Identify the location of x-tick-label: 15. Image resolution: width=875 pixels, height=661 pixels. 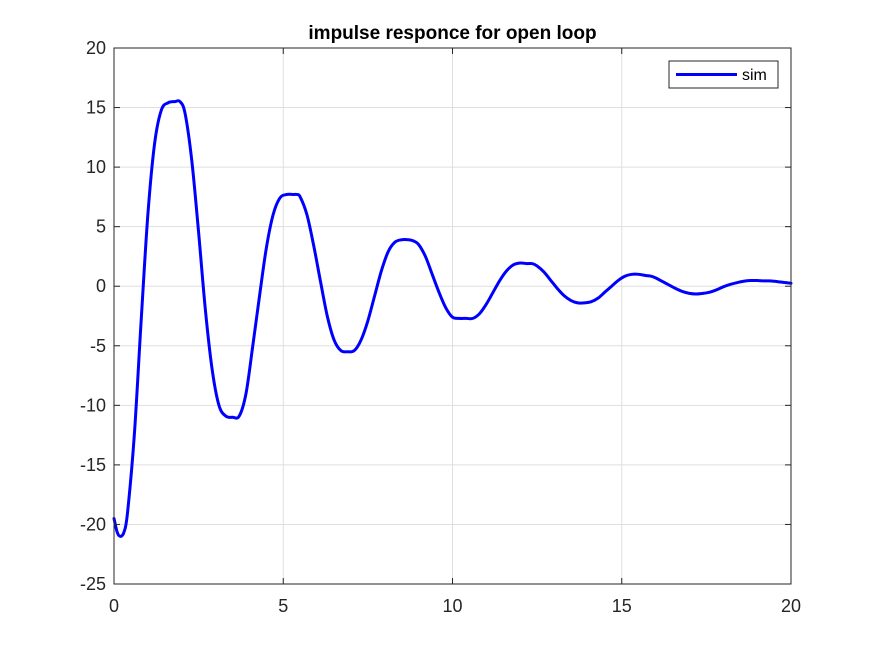
(622, 606).